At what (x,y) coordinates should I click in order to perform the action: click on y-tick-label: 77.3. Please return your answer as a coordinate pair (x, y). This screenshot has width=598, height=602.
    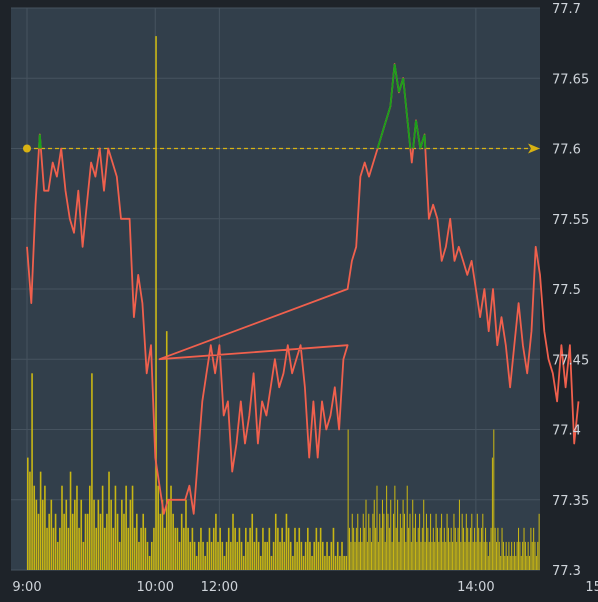
    Looking at the image, I should click on (566, 571).